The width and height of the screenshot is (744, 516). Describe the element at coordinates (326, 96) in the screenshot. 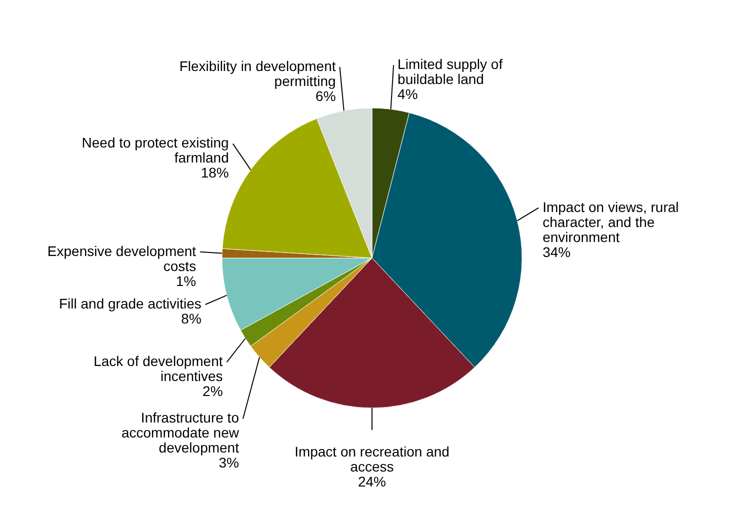

I see `data-label: 6%` at that location.